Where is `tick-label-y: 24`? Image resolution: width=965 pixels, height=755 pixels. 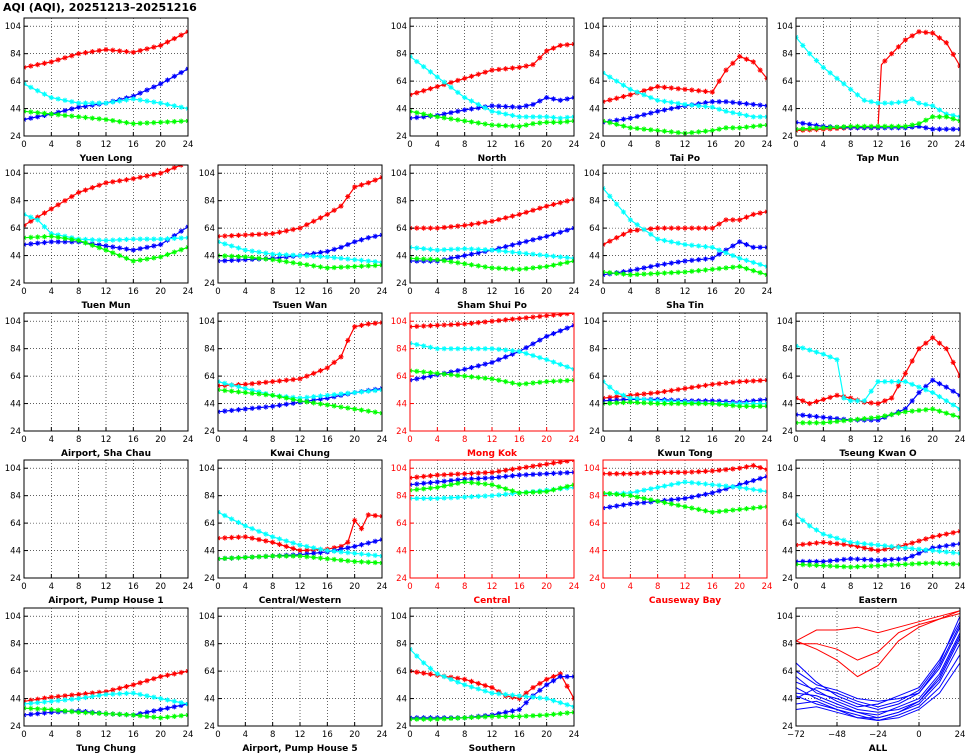 tick-label-y: 24 is located at coordinates (787, 727).